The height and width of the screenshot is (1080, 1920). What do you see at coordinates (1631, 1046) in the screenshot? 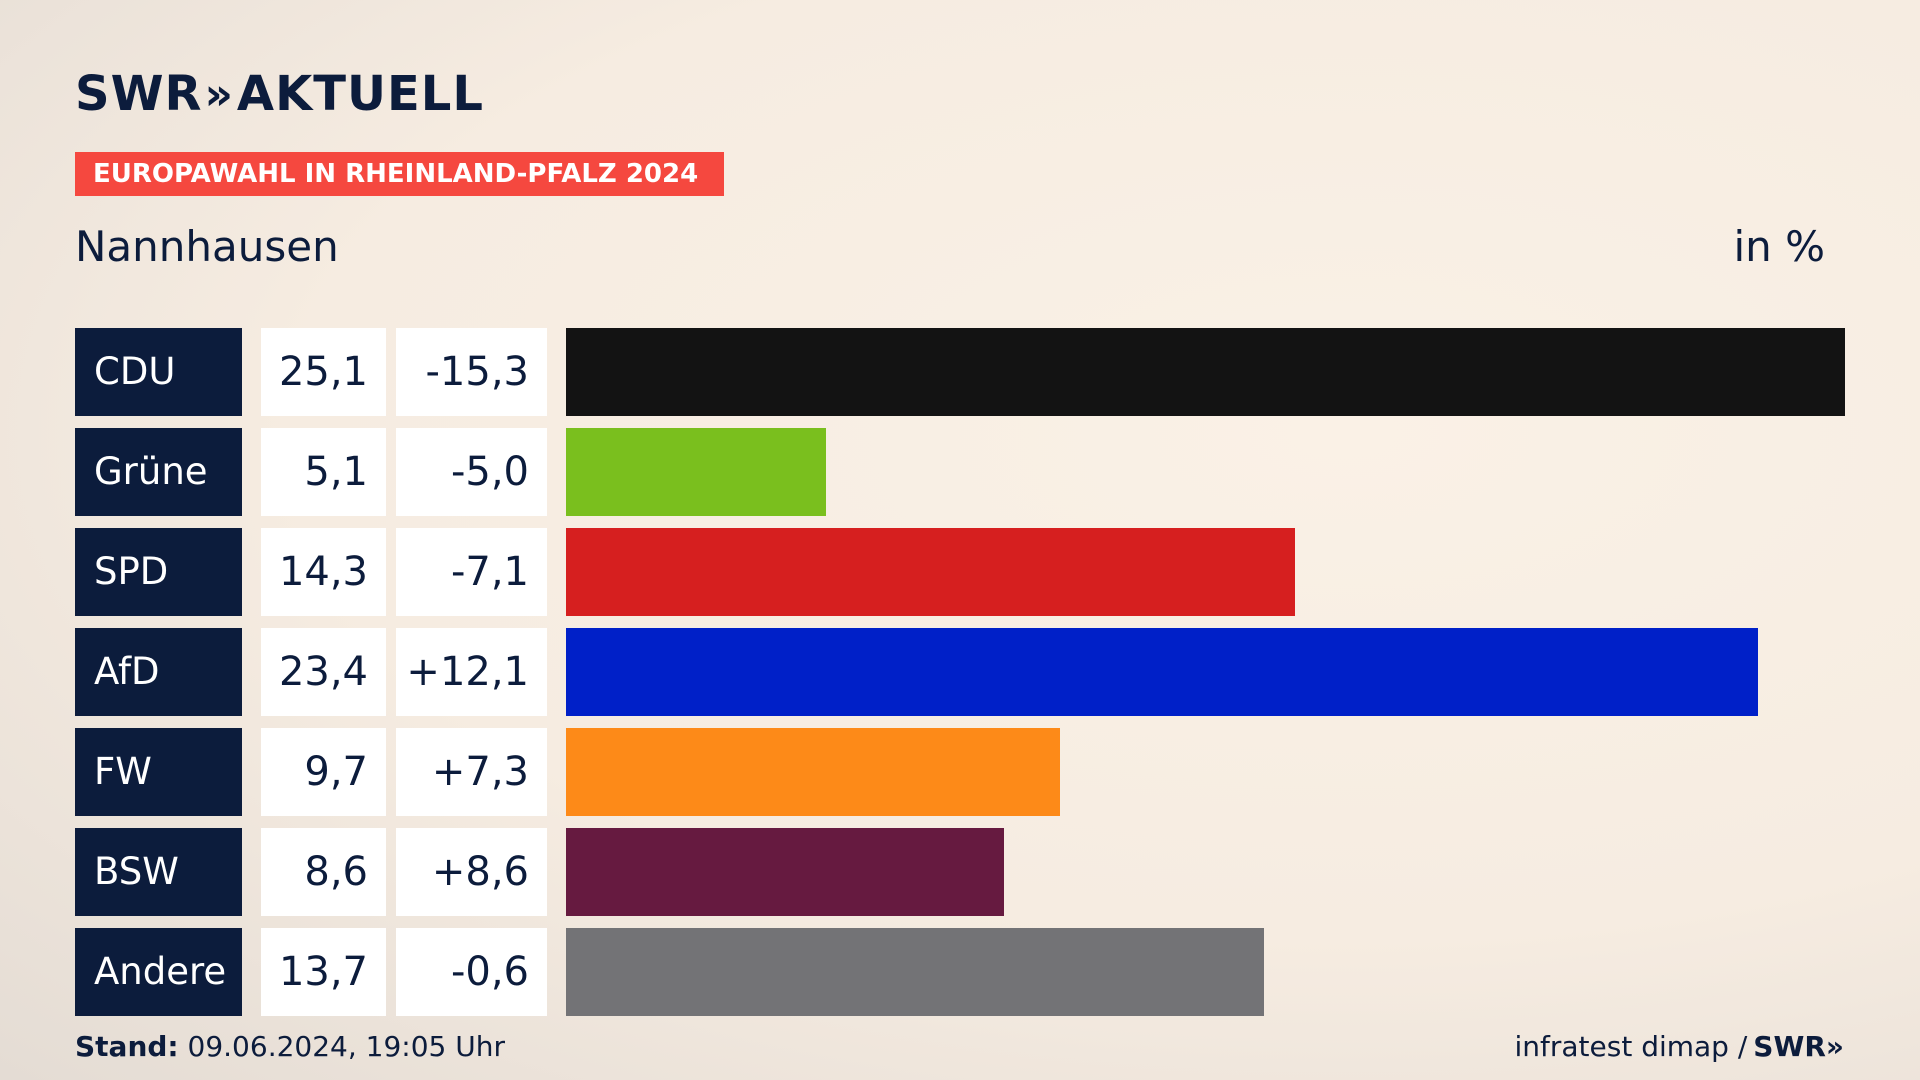
I see `source-text: infratest dimap /` at bounding box center [1631, 1046].